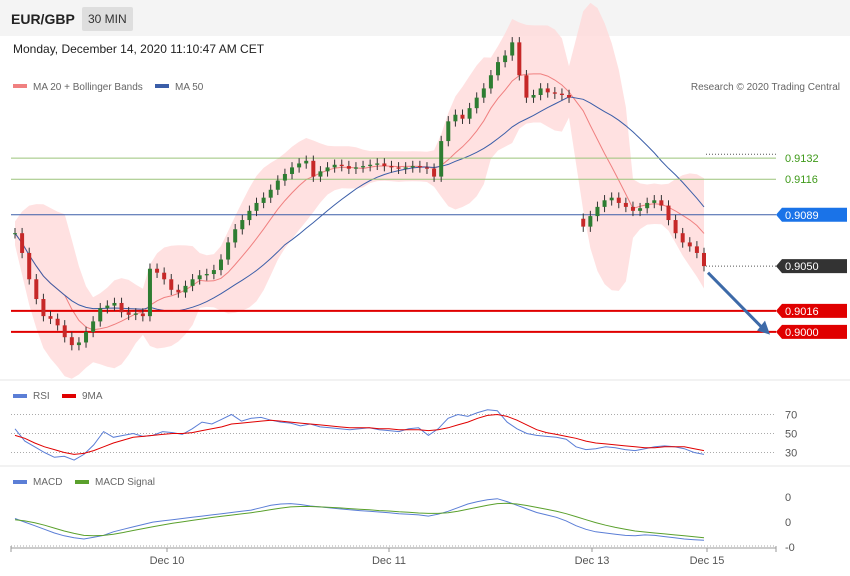 The height and width of the screenshot is (576, 850). What do you see at coordinates (167, 561) in the screenshot?
I see `x-tick-label: Dec 10` at bounding box center [167, 561].